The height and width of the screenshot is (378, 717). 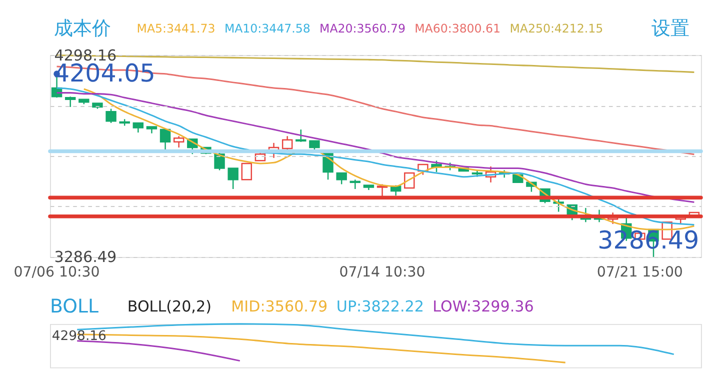 I want to click on text: MA20:3560.79, so click(x=363, y=28).